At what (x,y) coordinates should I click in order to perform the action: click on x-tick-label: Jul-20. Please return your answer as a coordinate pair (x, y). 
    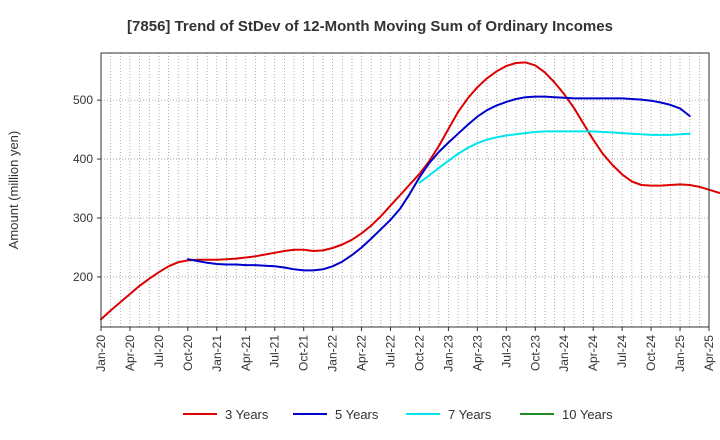
    Looking at the image, I should click on (159, 351).